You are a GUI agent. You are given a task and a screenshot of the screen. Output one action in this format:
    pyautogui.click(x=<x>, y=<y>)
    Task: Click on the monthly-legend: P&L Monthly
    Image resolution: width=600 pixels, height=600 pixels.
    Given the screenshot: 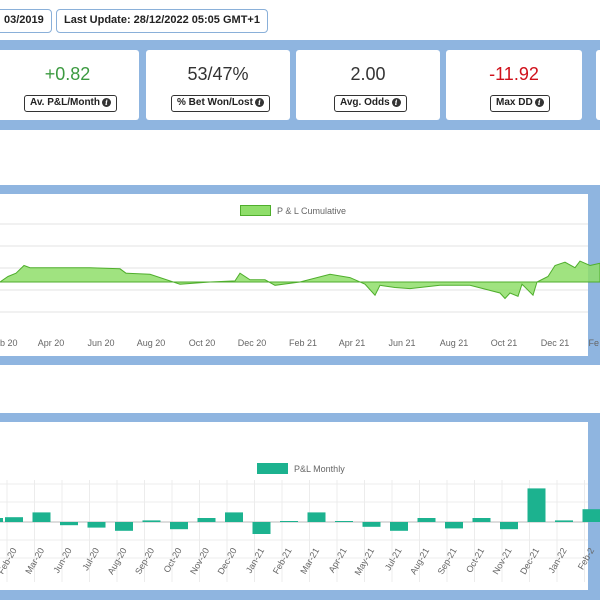 What is the action you would take?
    pyautogui.click(x=301, y=468)
    